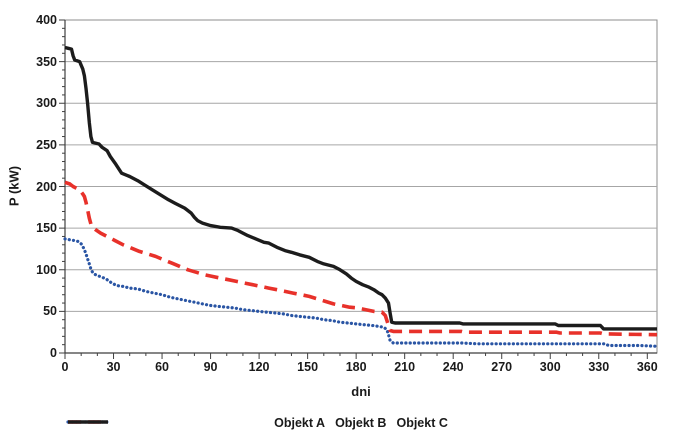  I want to click on x-tick-label: 120, so click(259, 367).